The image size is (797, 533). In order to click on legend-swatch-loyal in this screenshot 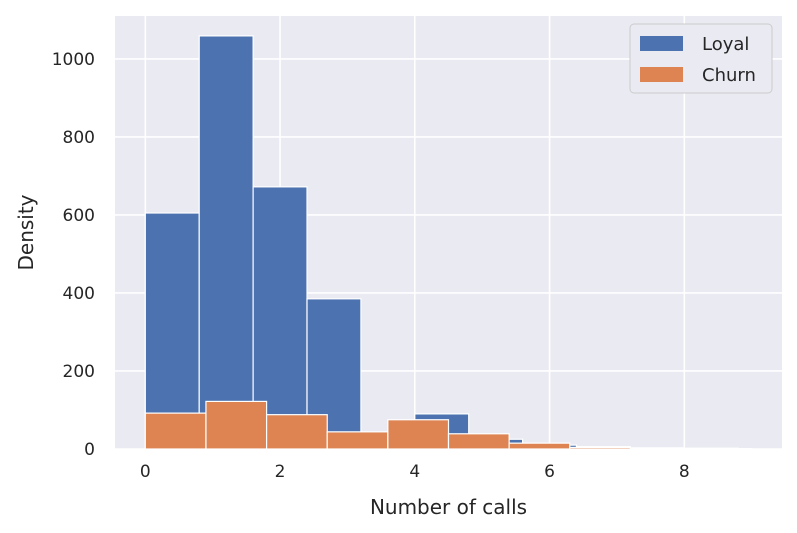, I will do `click(661, 43)`.